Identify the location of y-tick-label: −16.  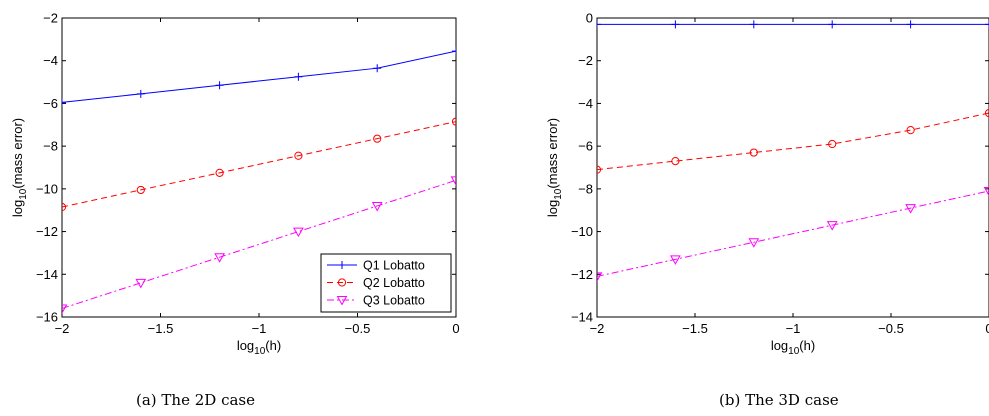
(47, 317).